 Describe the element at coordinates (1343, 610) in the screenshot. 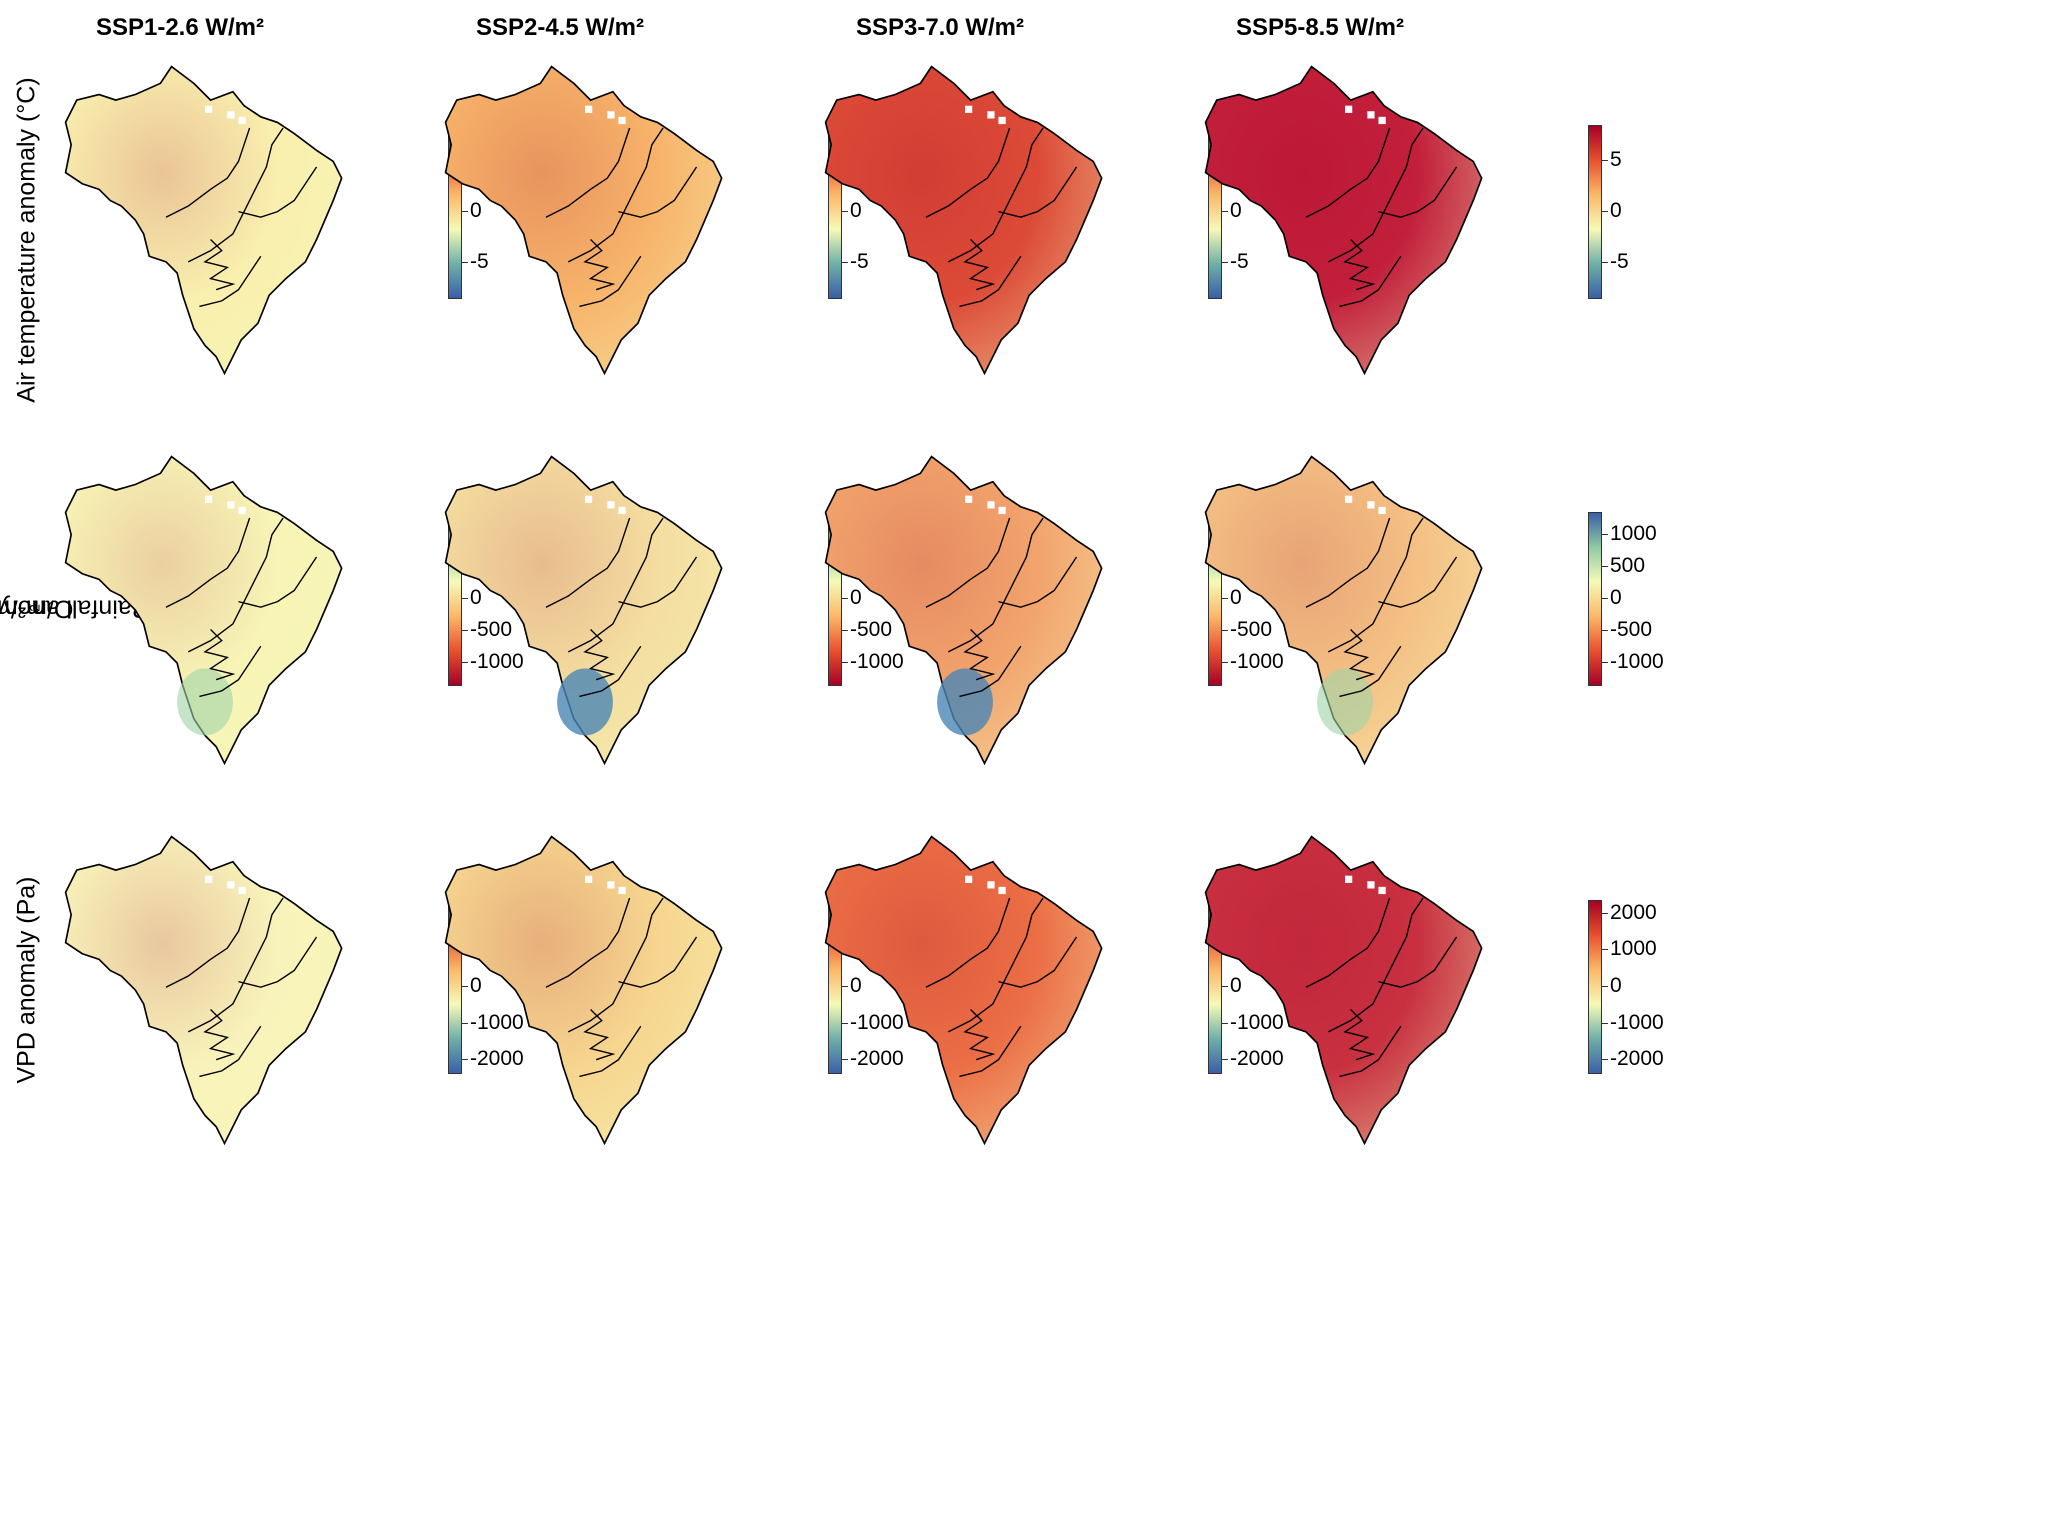

I see `map-rainfall-ssp585` at that location.